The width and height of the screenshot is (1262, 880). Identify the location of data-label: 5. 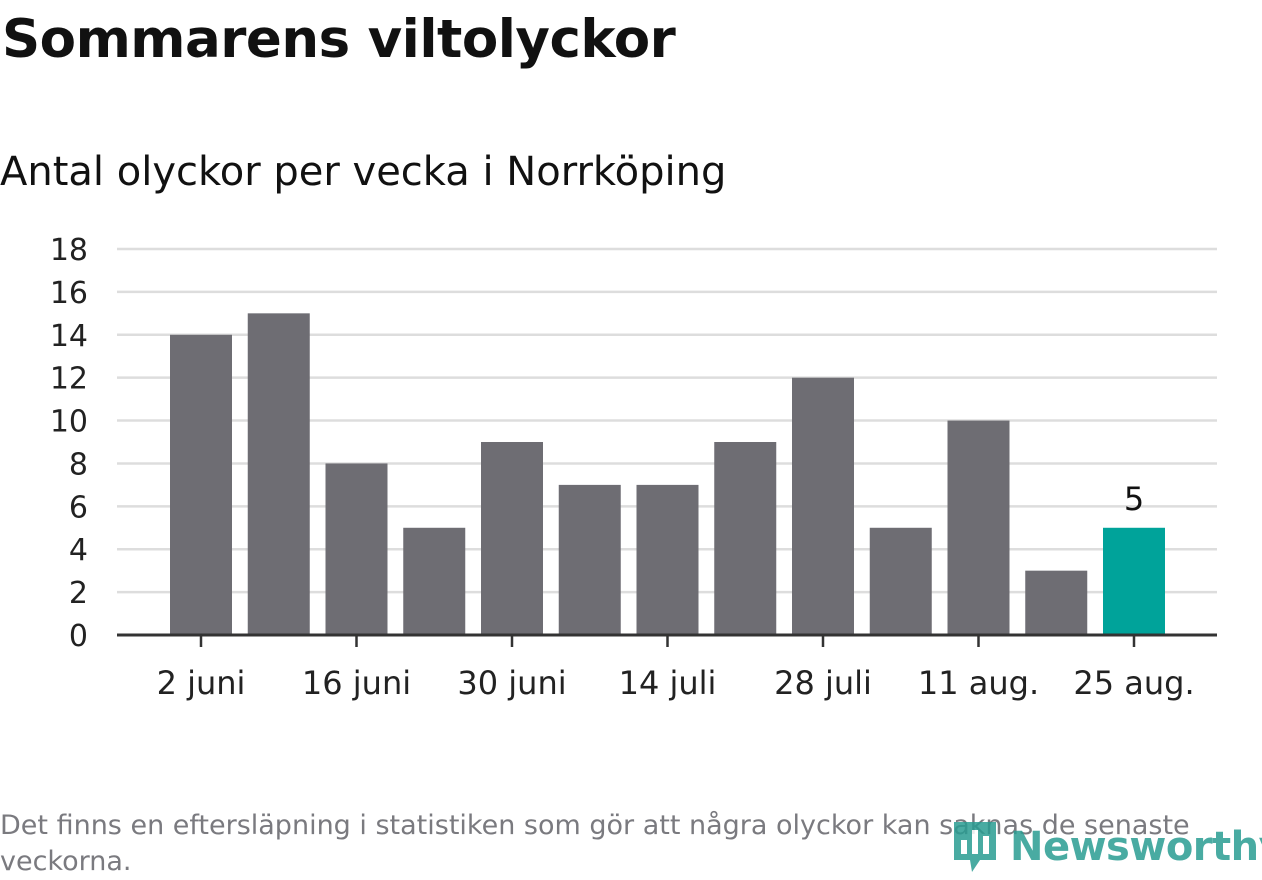
(1134, 499).